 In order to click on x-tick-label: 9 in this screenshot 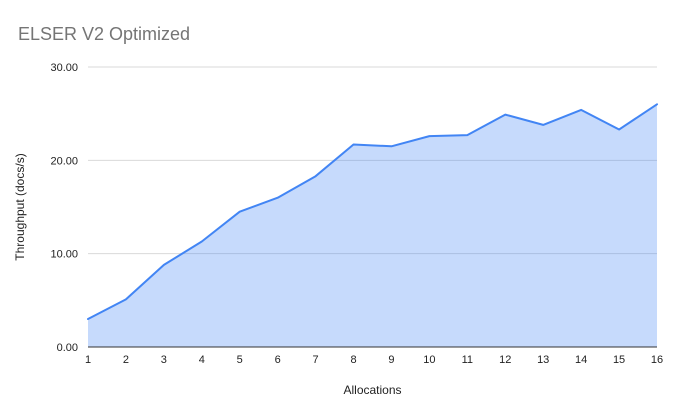, I will do `click(391, 360)`.